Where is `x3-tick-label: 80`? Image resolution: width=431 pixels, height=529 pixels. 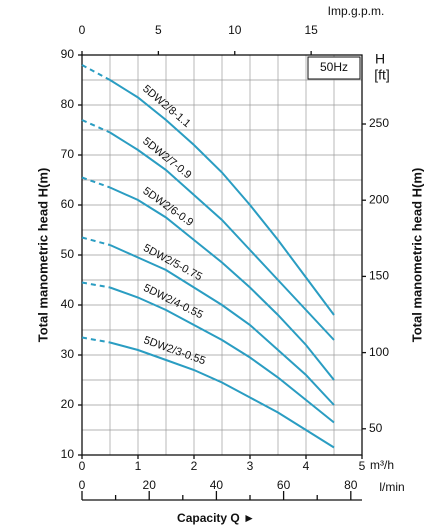
x3-tick-label: 80 is located at coordinates (351, 485).